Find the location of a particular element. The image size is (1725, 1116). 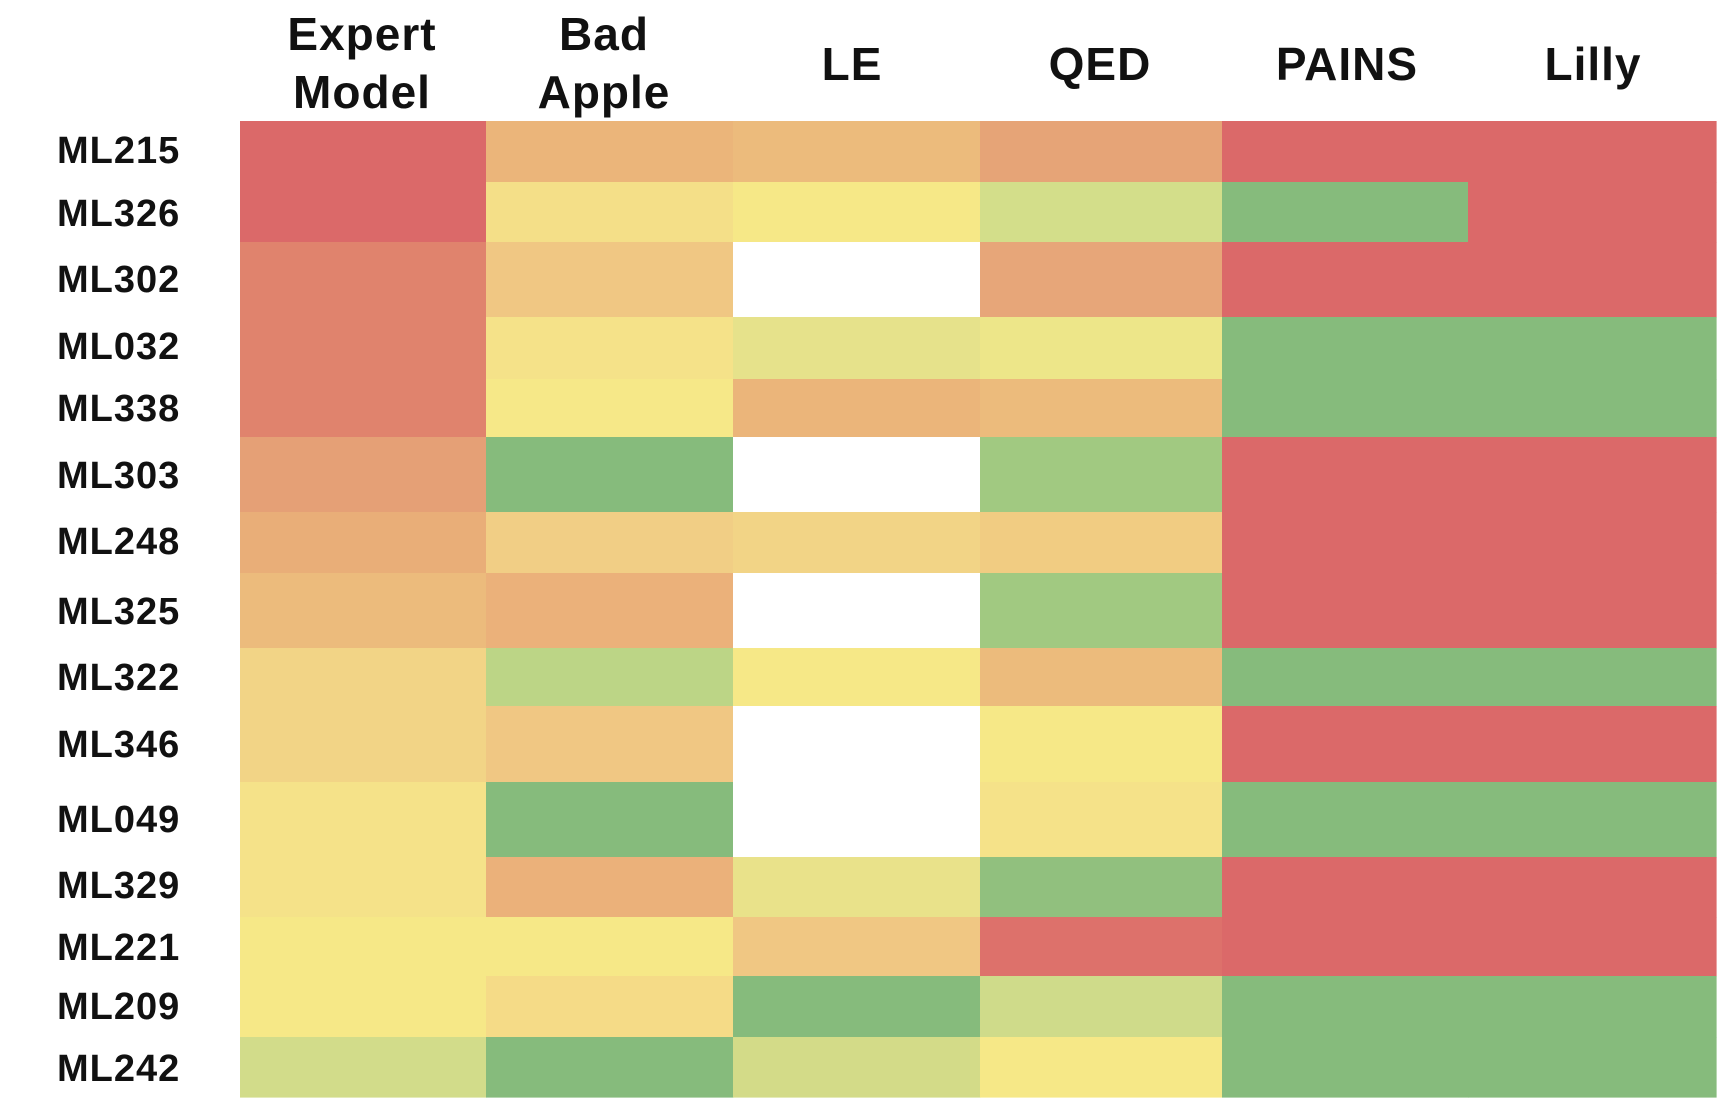

row-label-ml032: ML032 is located at coordinates (118, 347).